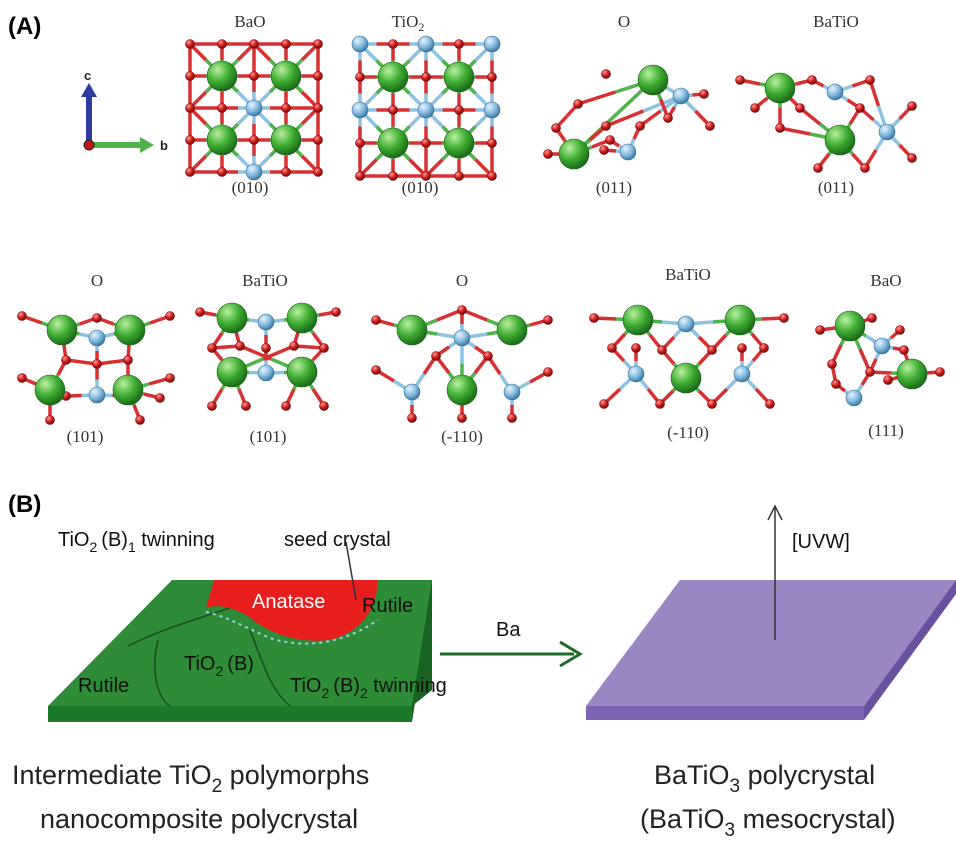  Describe the element at coordinates (351, 571) in the screenshot. I see `seed-crystal-pointer` at that location.